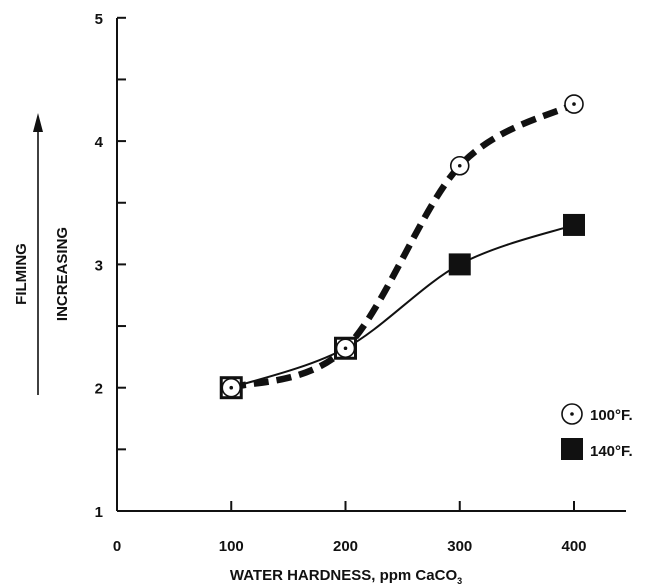 The height and width of the screenshot is (585, 653). Describe the element at coordinates (572, 449) in the screenshot. I see `legend-filled-square-icon` at that location.